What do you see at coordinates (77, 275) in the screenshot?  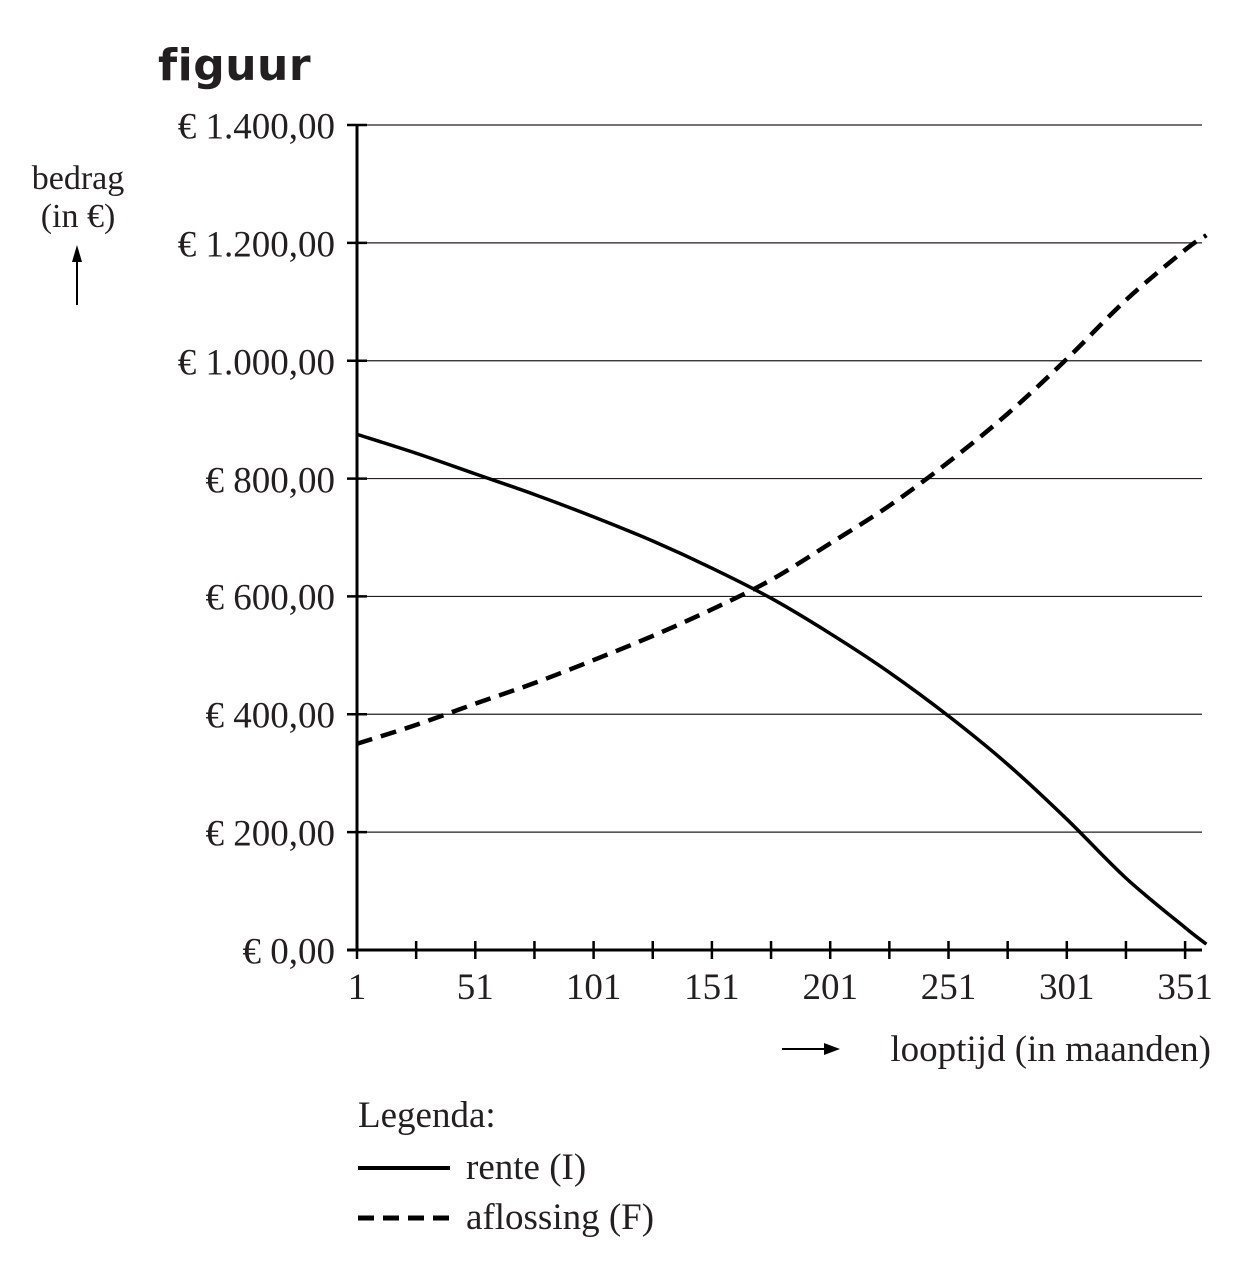 I see `y-arrow-icon` at bounding box center [77, 275].